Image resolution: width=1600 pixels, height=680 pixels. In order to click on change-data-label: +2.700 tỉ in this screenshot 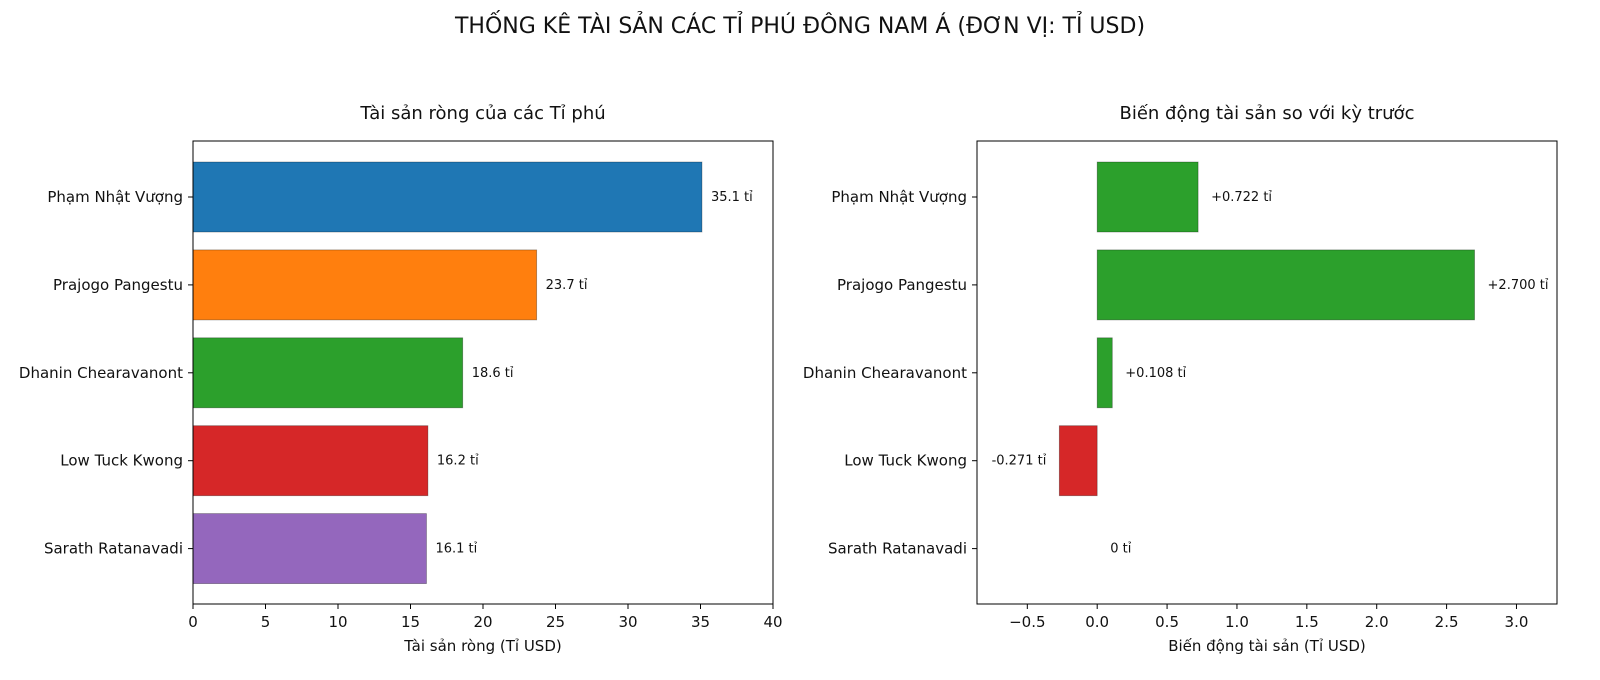, I will do `click(1518, 285)`.